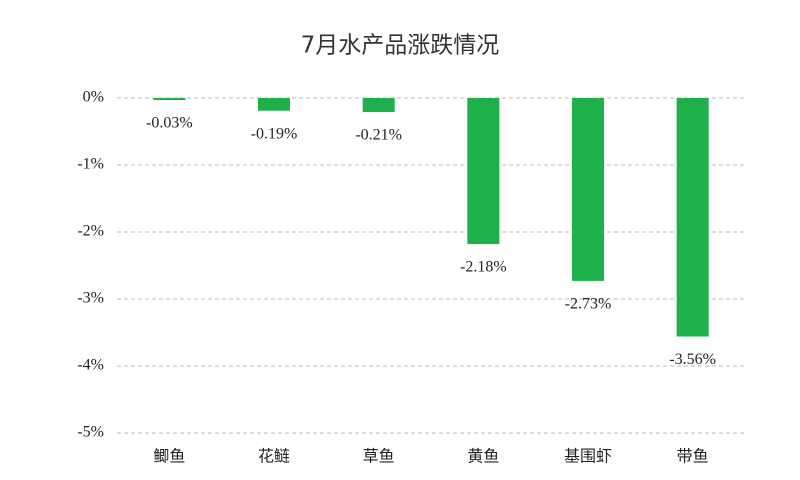  I want to click on value-label: -3.56%, so click(692, 359).